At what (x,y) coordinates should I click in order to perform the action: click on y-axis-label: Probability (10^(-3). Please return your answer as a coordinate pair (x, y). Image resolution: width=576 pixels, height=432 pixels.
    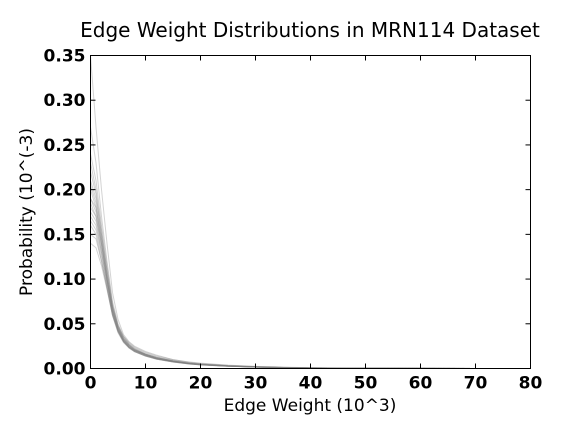
    Looking at the image, I should click on (27, 212).